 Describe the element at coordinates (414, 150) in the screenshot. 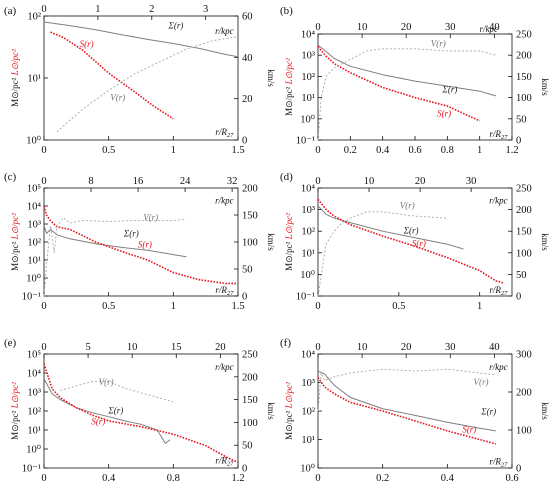

I see `bottom-tick-label: 0.6` at that location.